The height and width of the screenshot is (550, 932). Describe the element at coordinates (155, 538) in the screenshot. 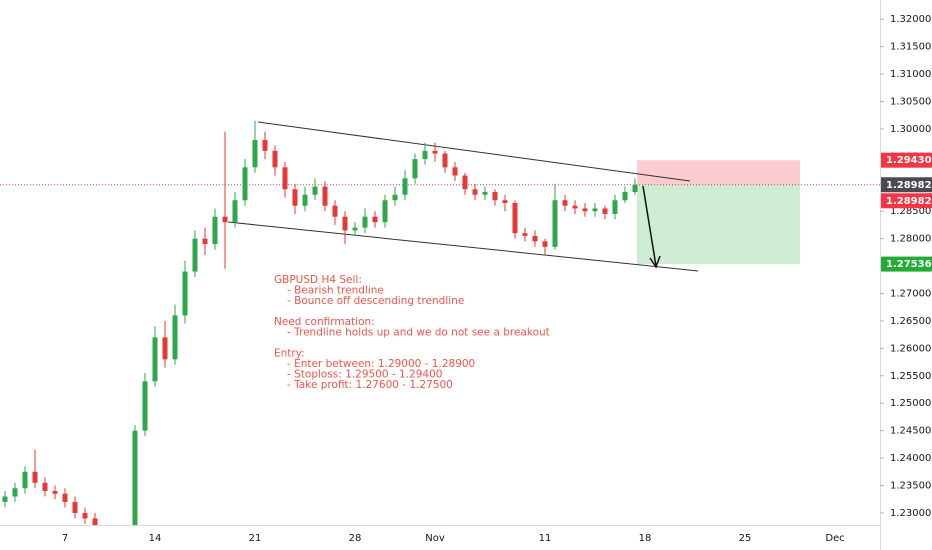

I see `x-tick-label: 14` at that location.